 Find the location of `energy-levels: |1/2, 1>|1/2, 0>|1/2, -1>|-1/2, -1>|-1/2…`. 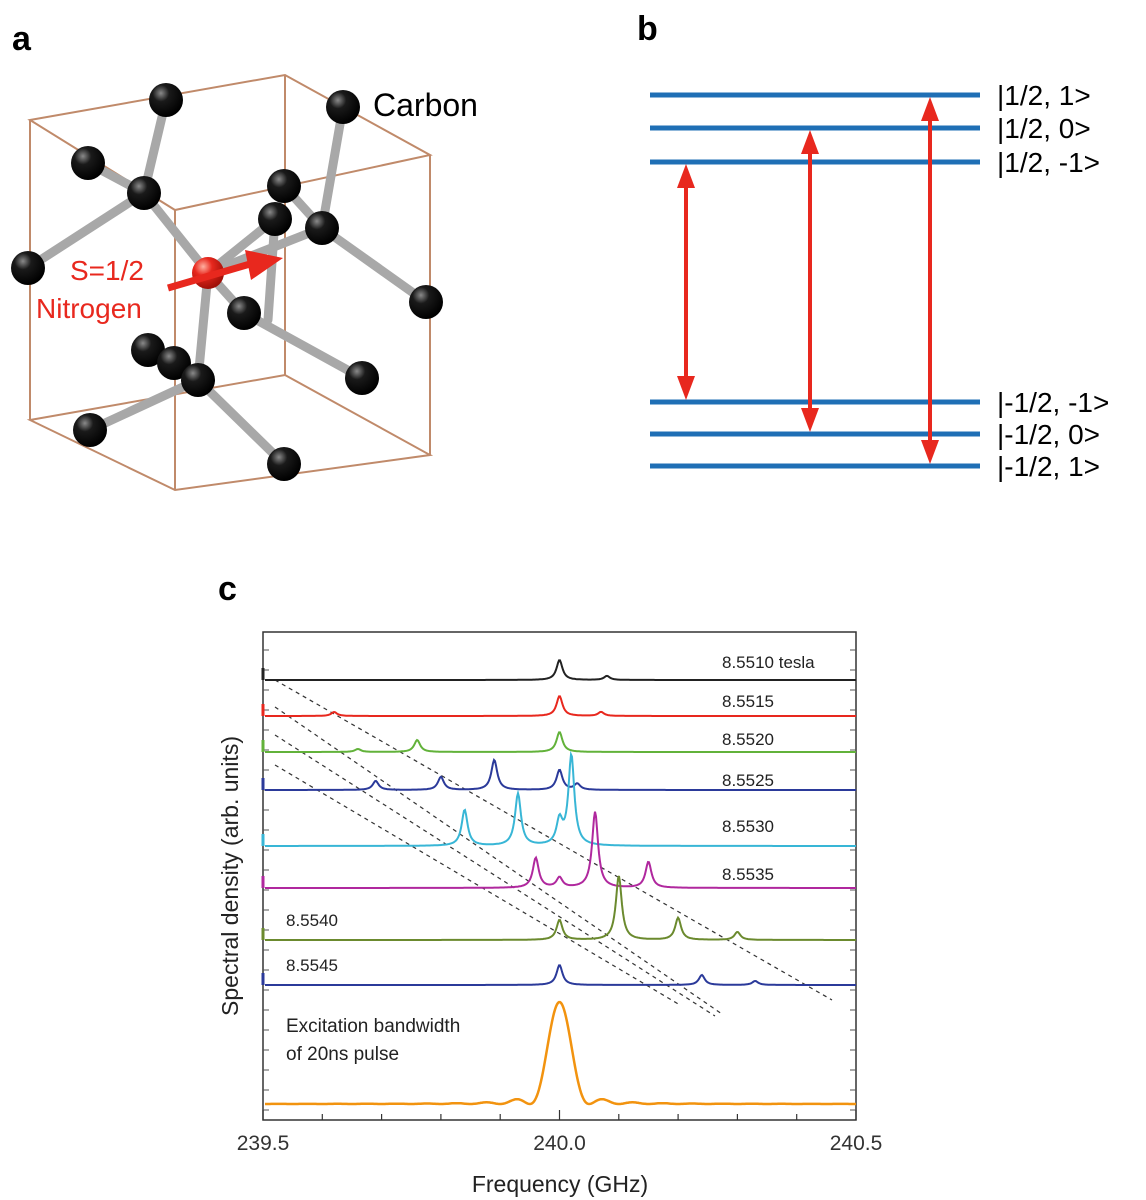

energy-levels: |1/2, 1>|1/2, 0>|1/2, -1>|-1/2, -1>|-1/2… is located at coordinates (879, 281).